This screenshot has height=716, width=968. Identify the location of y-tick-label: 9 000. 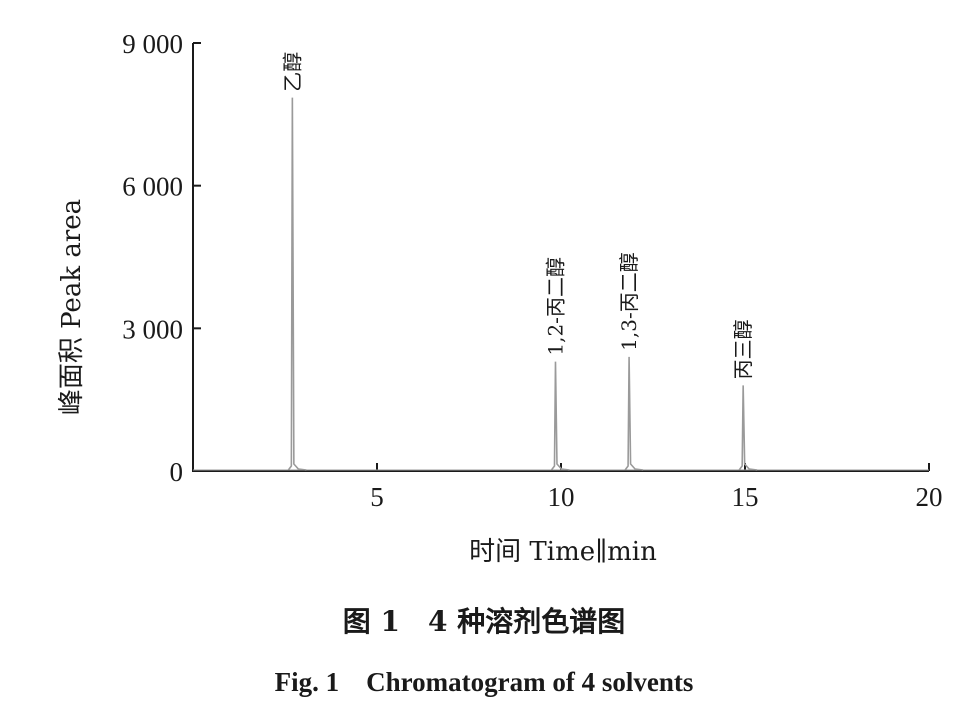
(152, 44).